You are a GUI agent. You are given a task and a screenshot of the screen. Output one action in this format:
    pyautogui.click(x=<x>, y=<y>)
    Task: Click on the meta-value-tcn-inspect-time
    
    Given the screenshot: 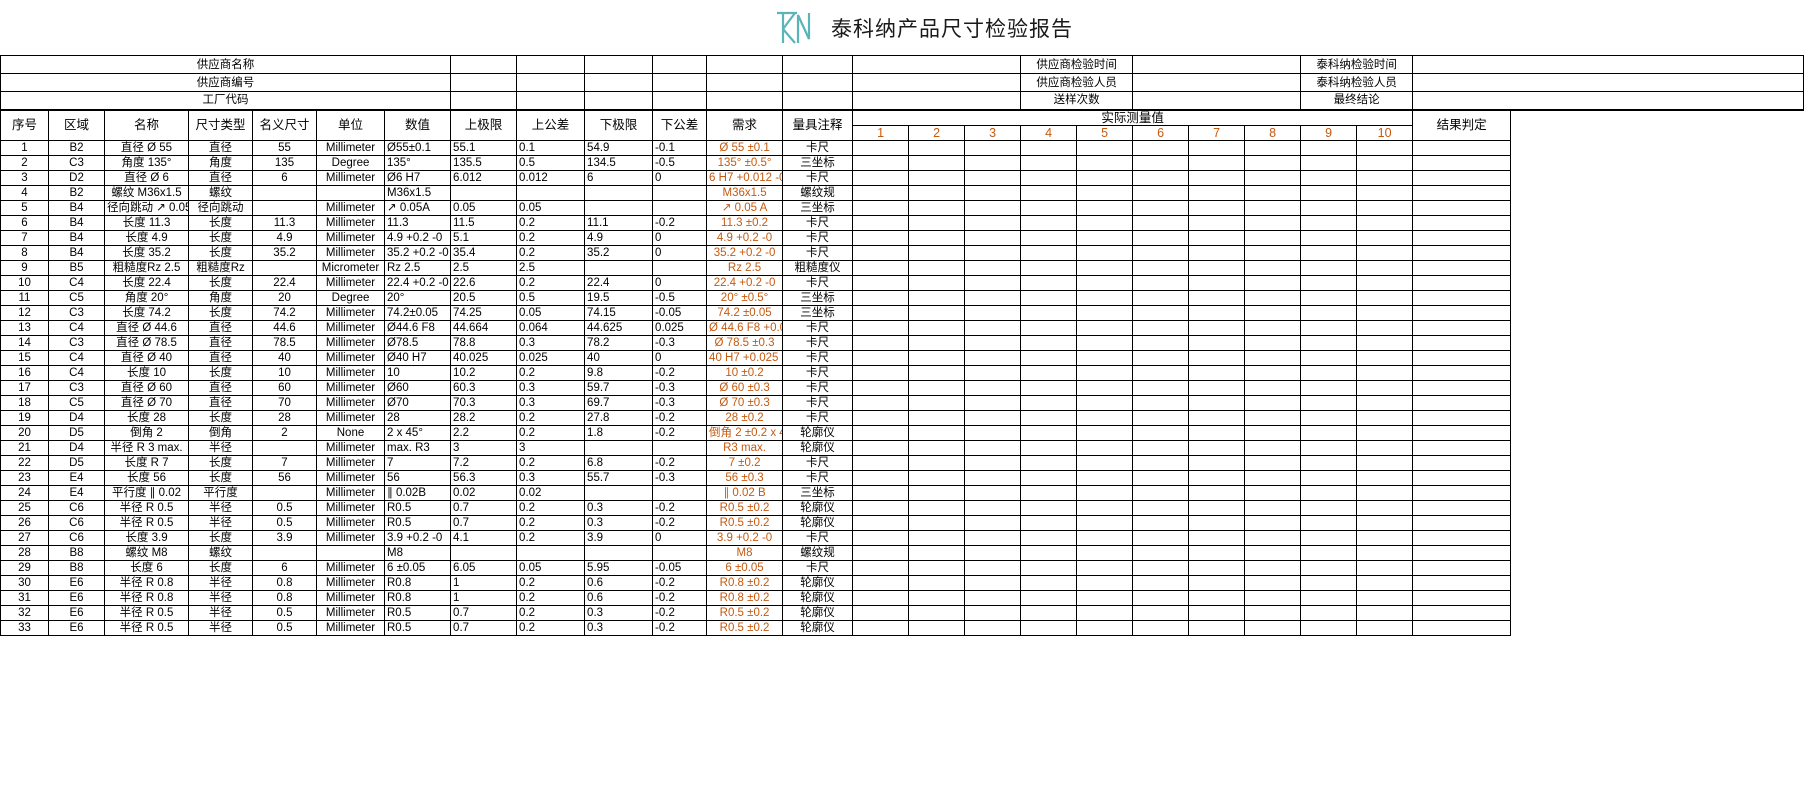 What is the action you would take?
    pyautogui.click(x=1608, y=64)
    